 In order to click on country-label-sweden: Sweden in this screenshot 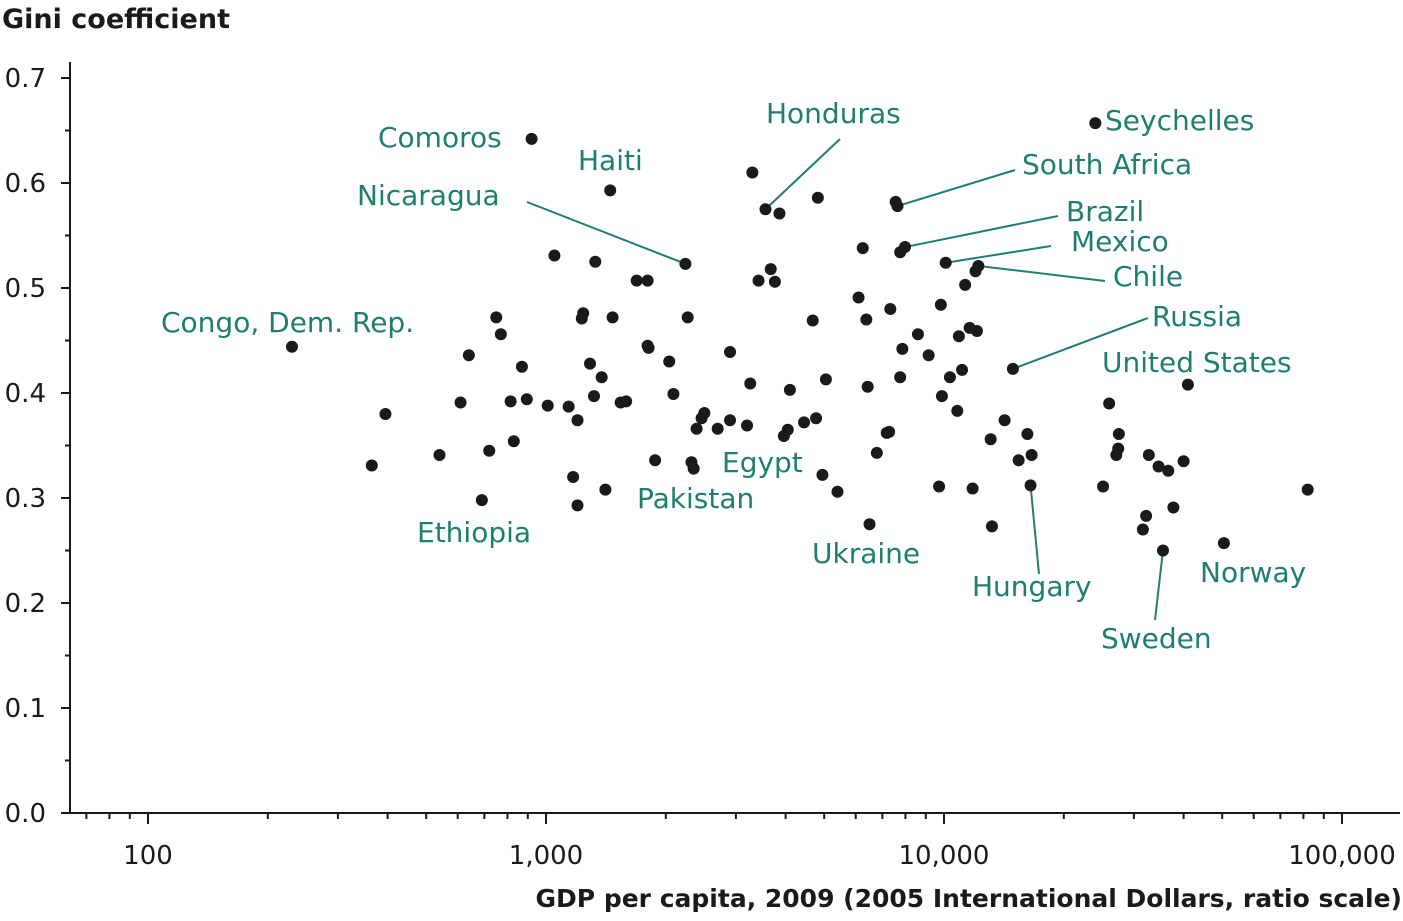, I will do `click(1156, 638)`.